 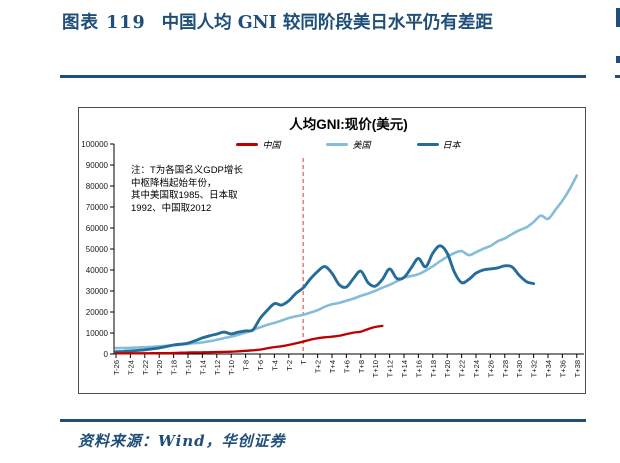 I want to click on legend-label-usa: 美国, so click(x=361, y=145).